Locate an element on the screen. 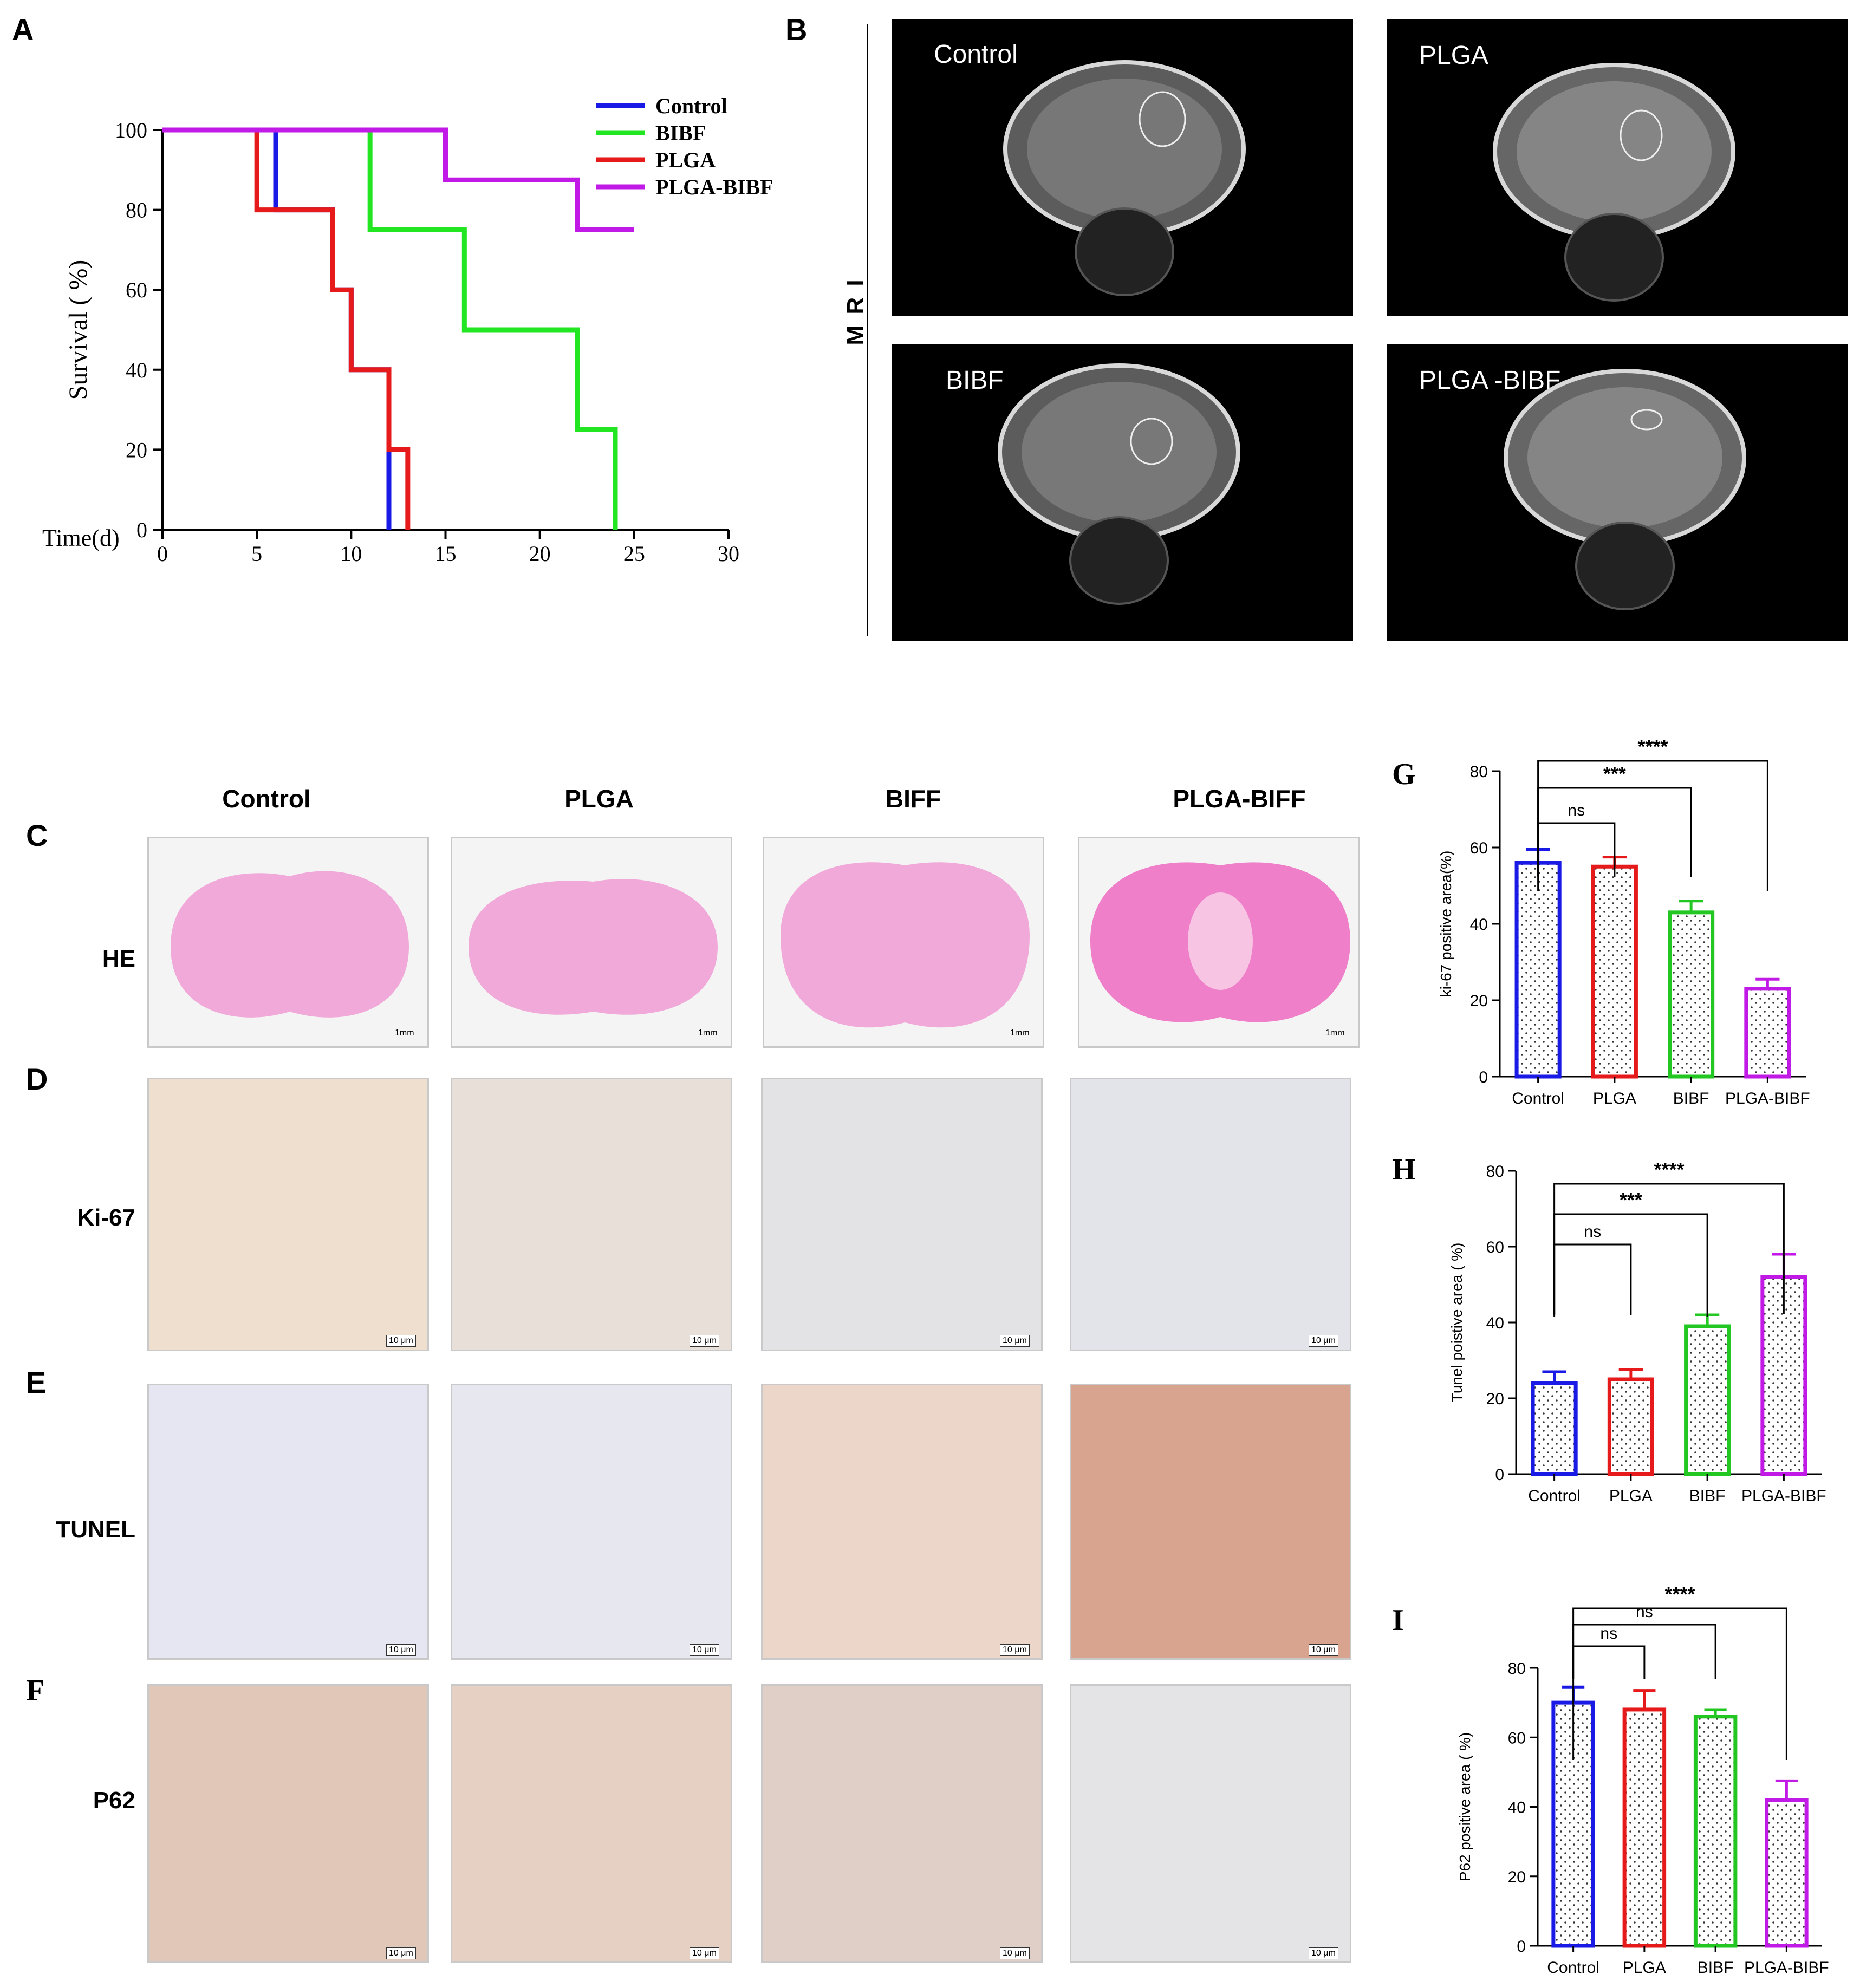  series-line-plga is located at coordinates (286, 328).